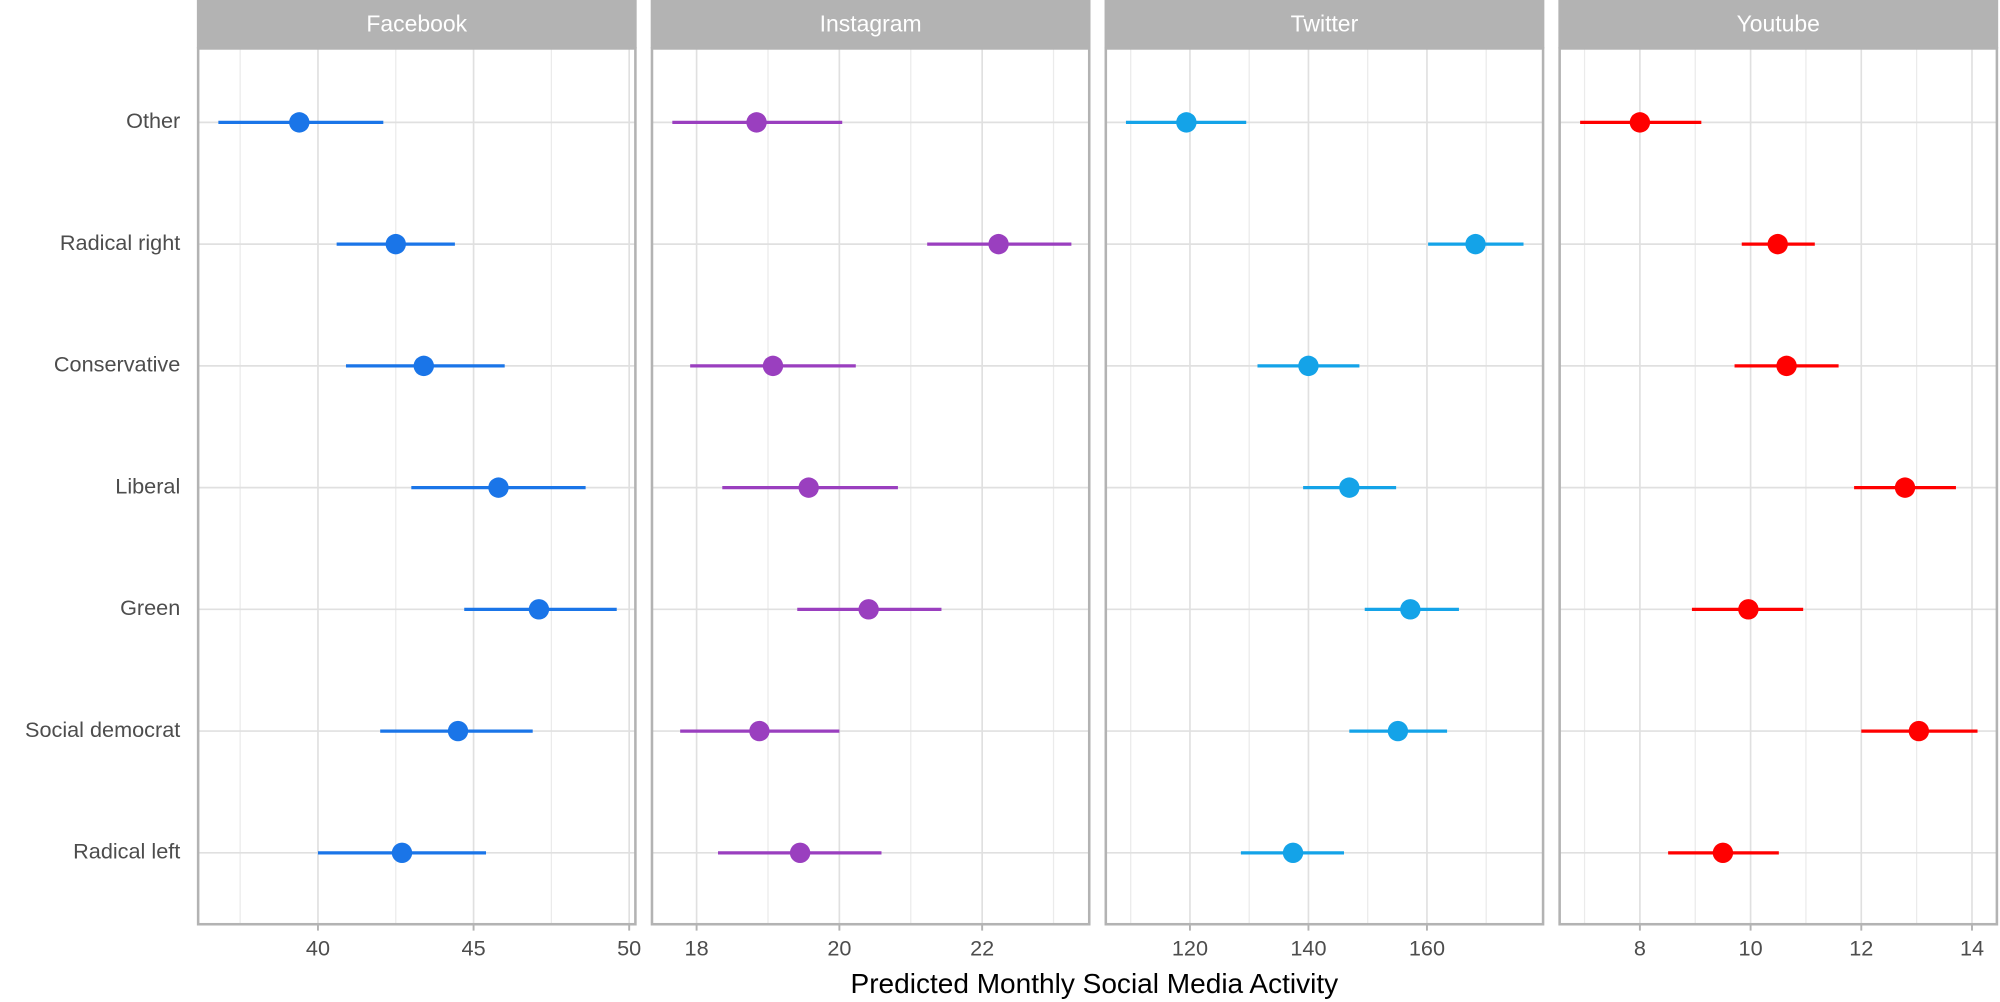  What do you see at coordinates (1751, 947) in the screenshot?
I see `x-tick-label: 10` at bounding box center [1751, 947].